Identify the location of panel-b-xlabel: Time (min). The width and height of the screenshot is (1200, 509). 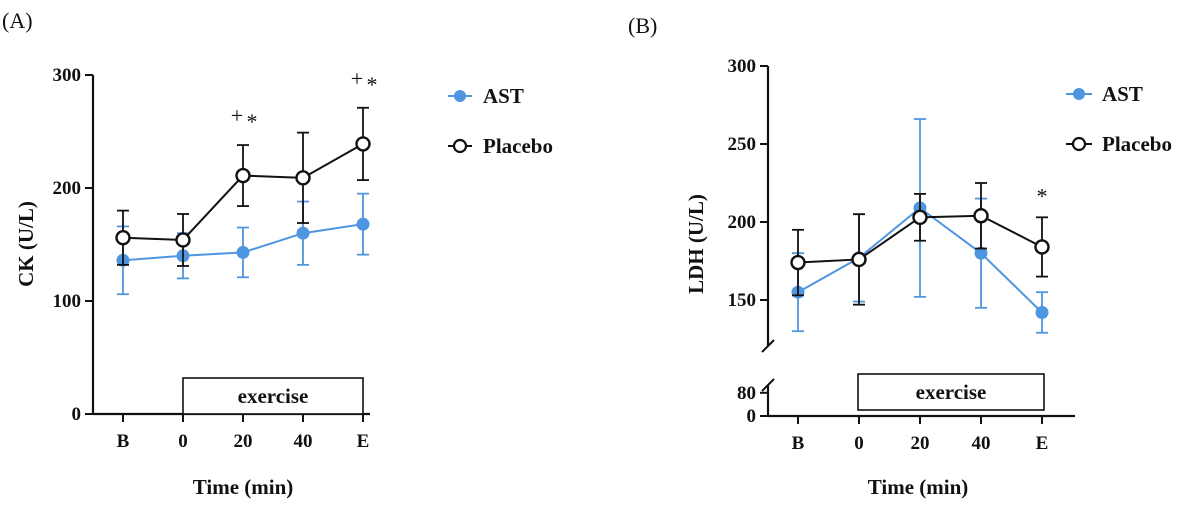
(918, 487).